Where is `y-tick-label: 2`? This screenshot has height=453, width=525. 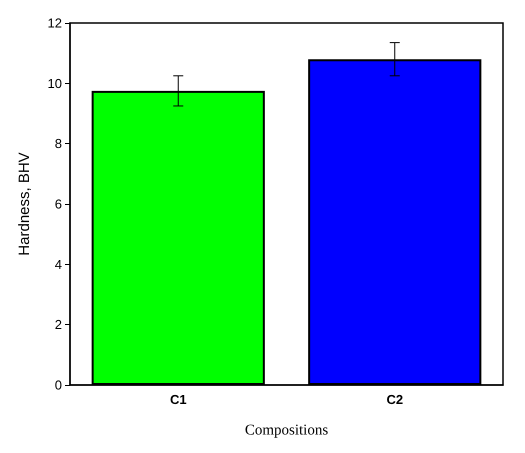 y-tick-label: 2 is located at coordinates (58, 324).